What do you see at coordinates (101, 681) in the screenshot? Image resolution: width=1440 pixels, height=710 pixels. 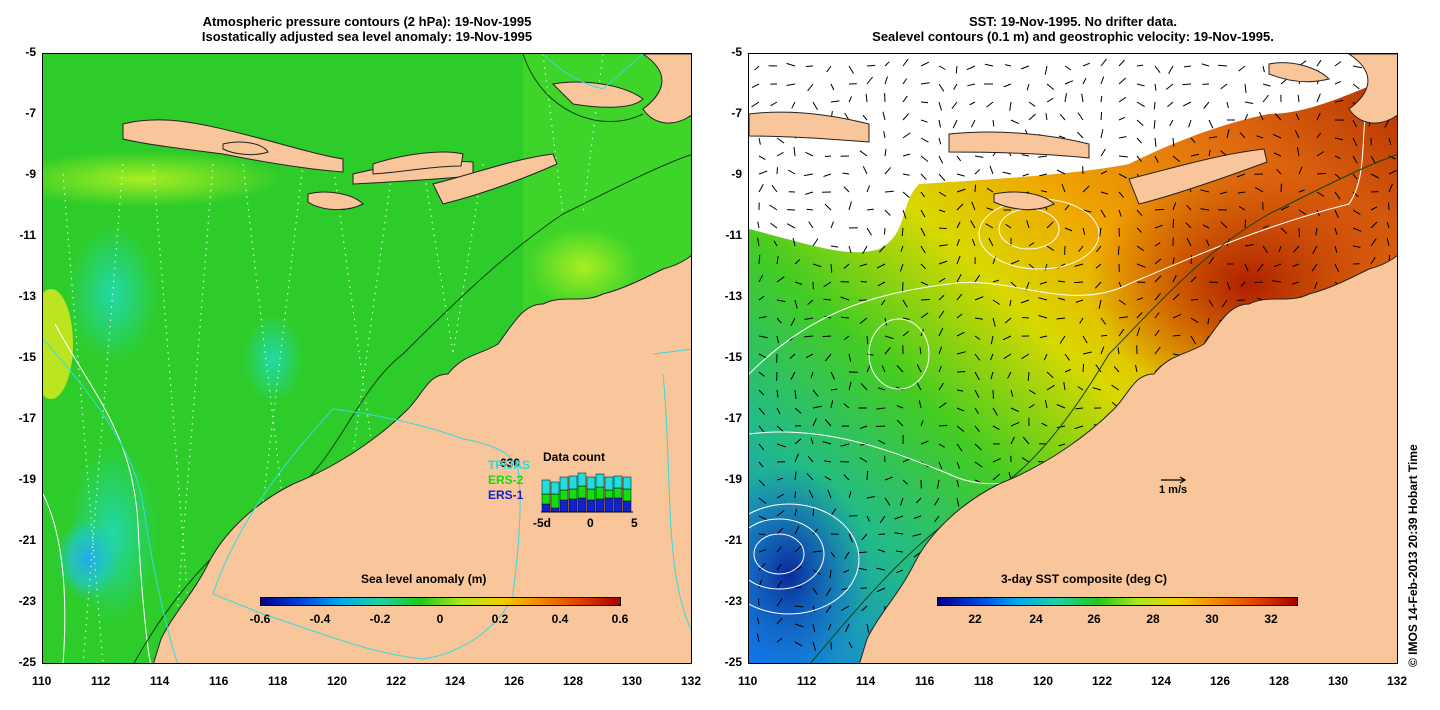 I see `x-tick-label: 112` at bounding box center [101, 681].